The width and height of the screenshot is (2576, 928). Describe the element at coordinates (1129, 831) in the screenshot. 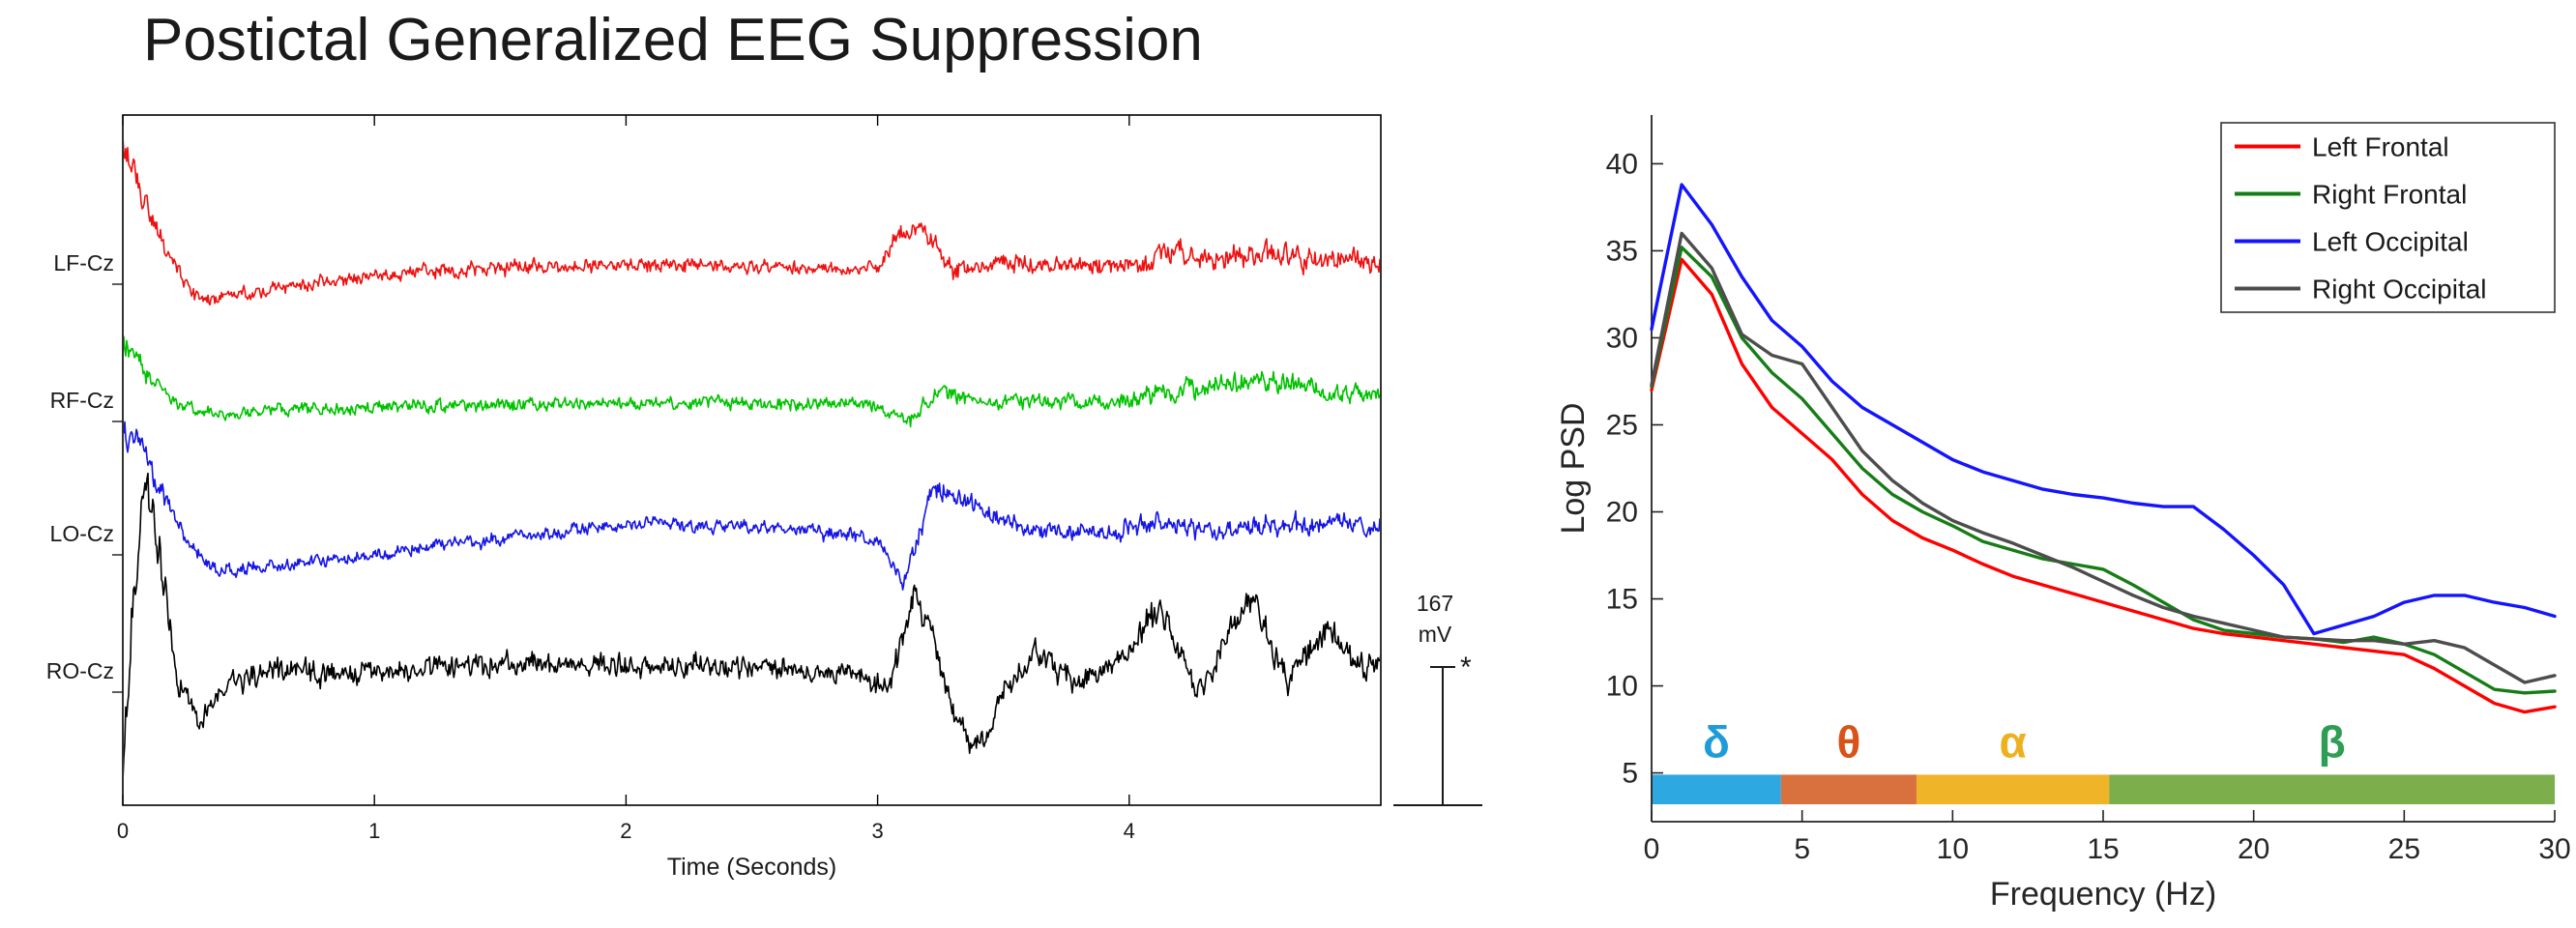

I see `eeg-x-tick-label: 4` at that location.